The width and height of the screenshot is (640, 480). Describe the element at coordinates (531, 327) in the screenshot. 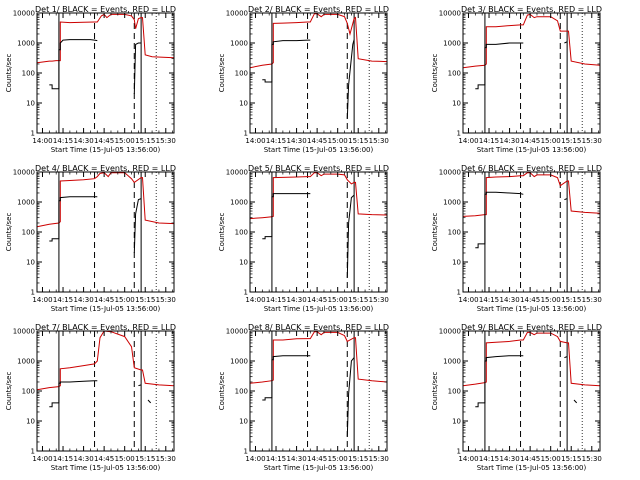

I see `chart-title: Det 9/ BLACK = Events, RED = LLD` at that location.